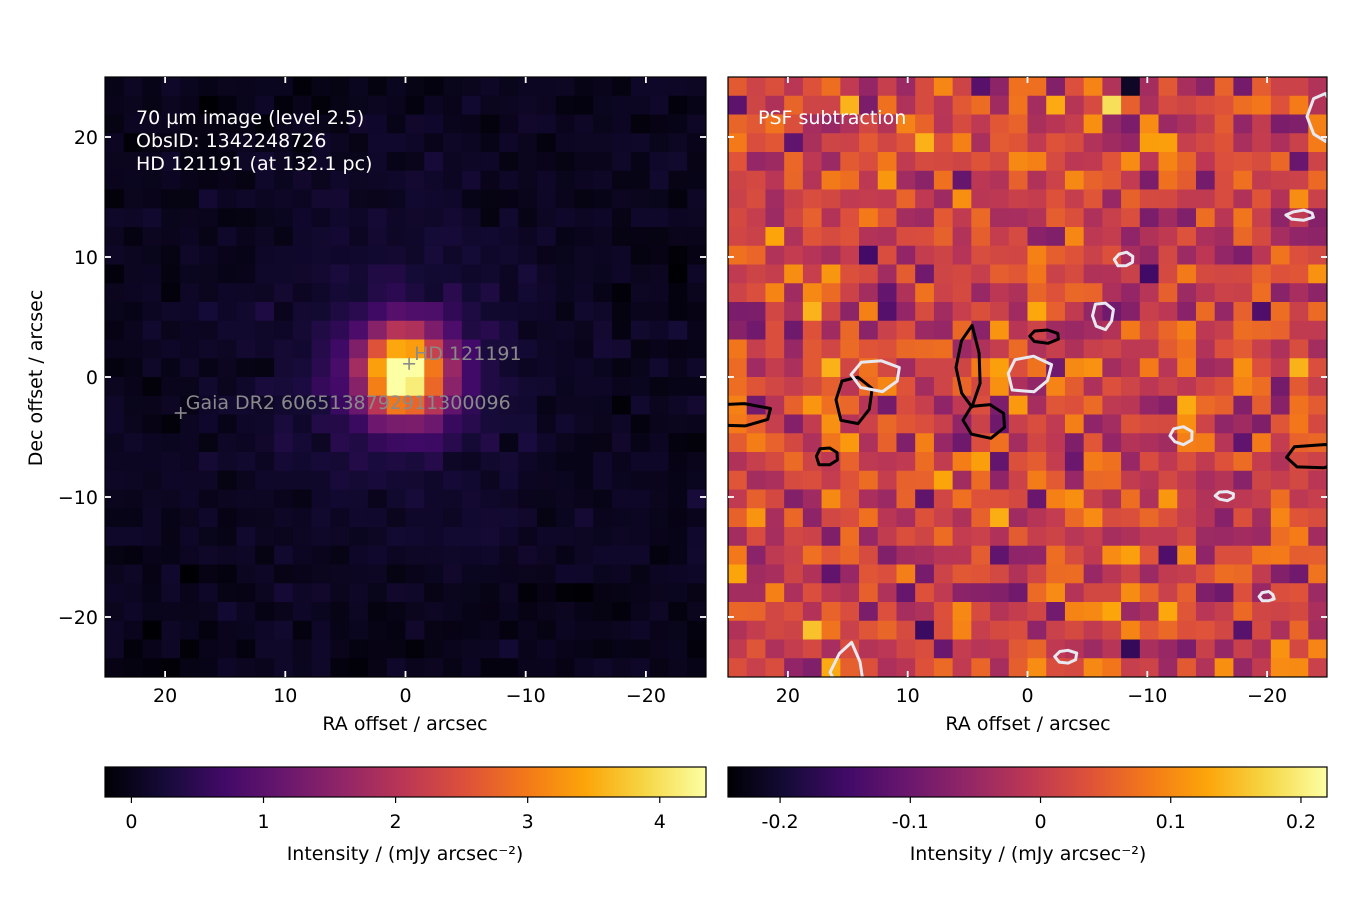 The height and width of the screenshot is (900, 1350). Describe the element at coordinates (1040, 822) in the screenshot. I see `colorbar-tick-label: 0` at that location.